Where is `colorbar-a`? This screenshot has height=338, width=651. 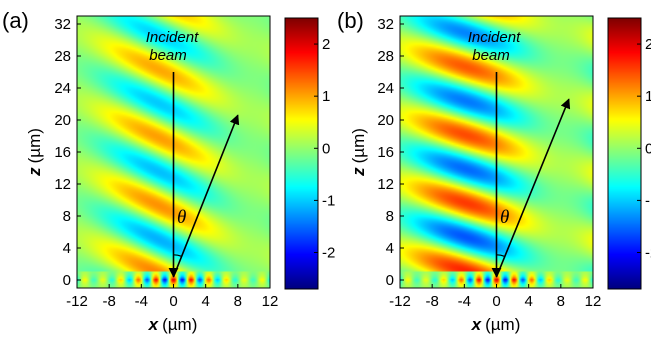
colorbar-a is located at coordinates (301, 153).